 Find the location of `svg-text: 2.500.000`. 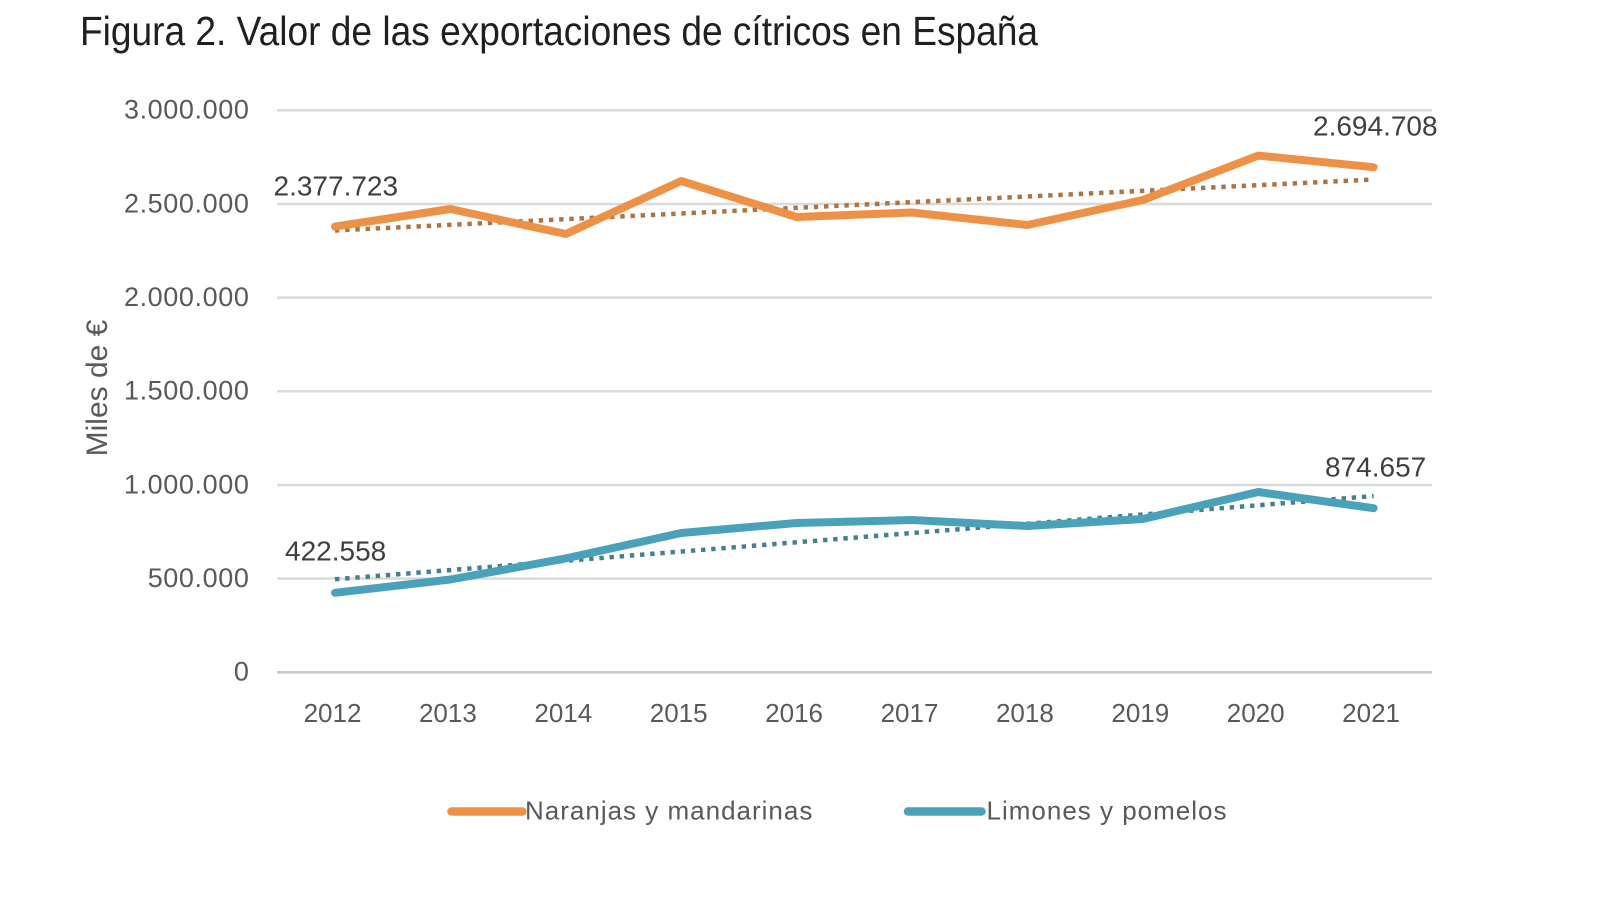

svg-text: 2.500.000 is located at coordinates (187, 203).